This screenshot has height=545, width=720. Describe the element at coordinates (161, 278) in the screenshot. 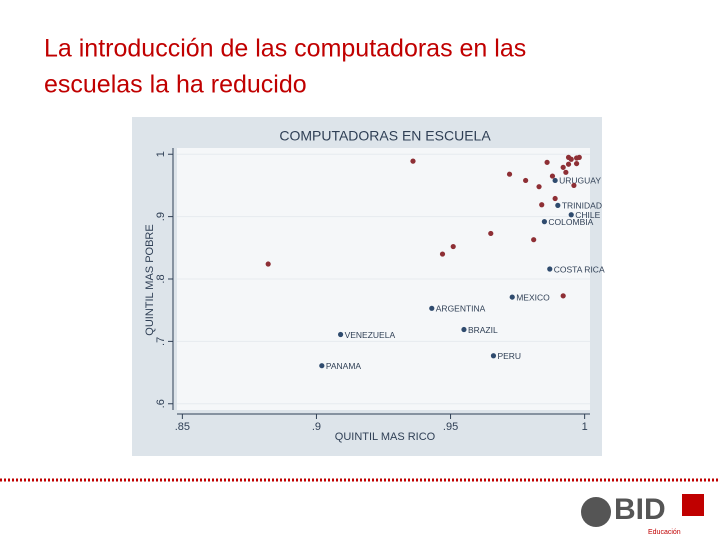

I see `y-tick-label: .8` at that location.